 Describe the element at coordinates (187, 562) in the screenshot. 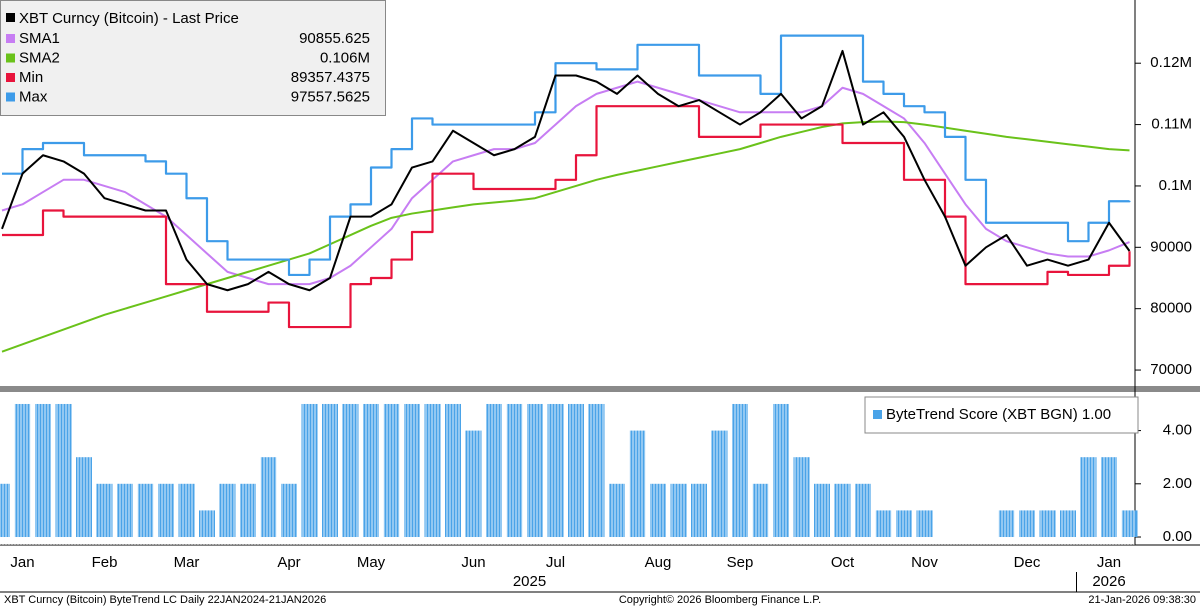

I see `x-tick-label: Mar` at that location.